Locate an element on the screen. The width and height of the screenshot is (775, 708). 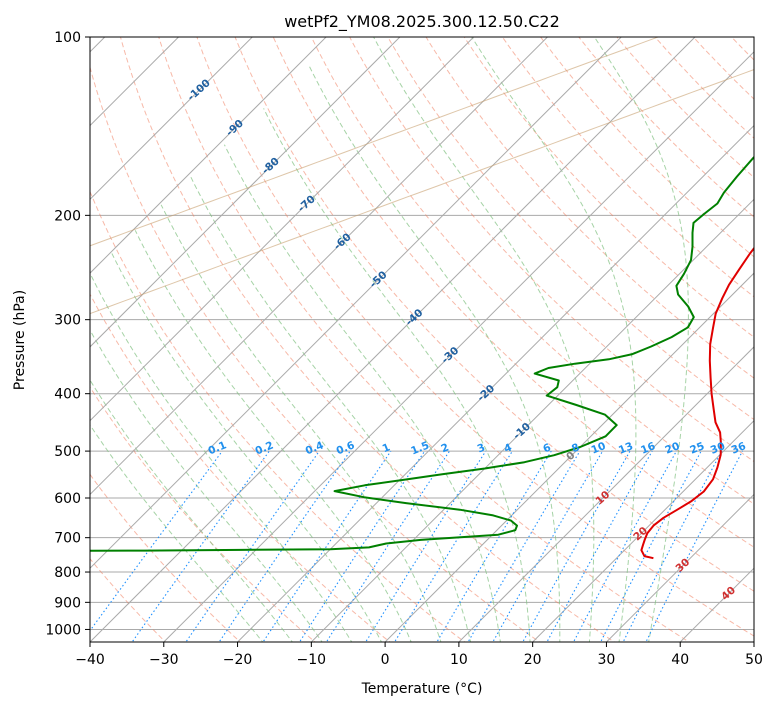
y-tick-label: 300 is located at coordinates (67, 321).